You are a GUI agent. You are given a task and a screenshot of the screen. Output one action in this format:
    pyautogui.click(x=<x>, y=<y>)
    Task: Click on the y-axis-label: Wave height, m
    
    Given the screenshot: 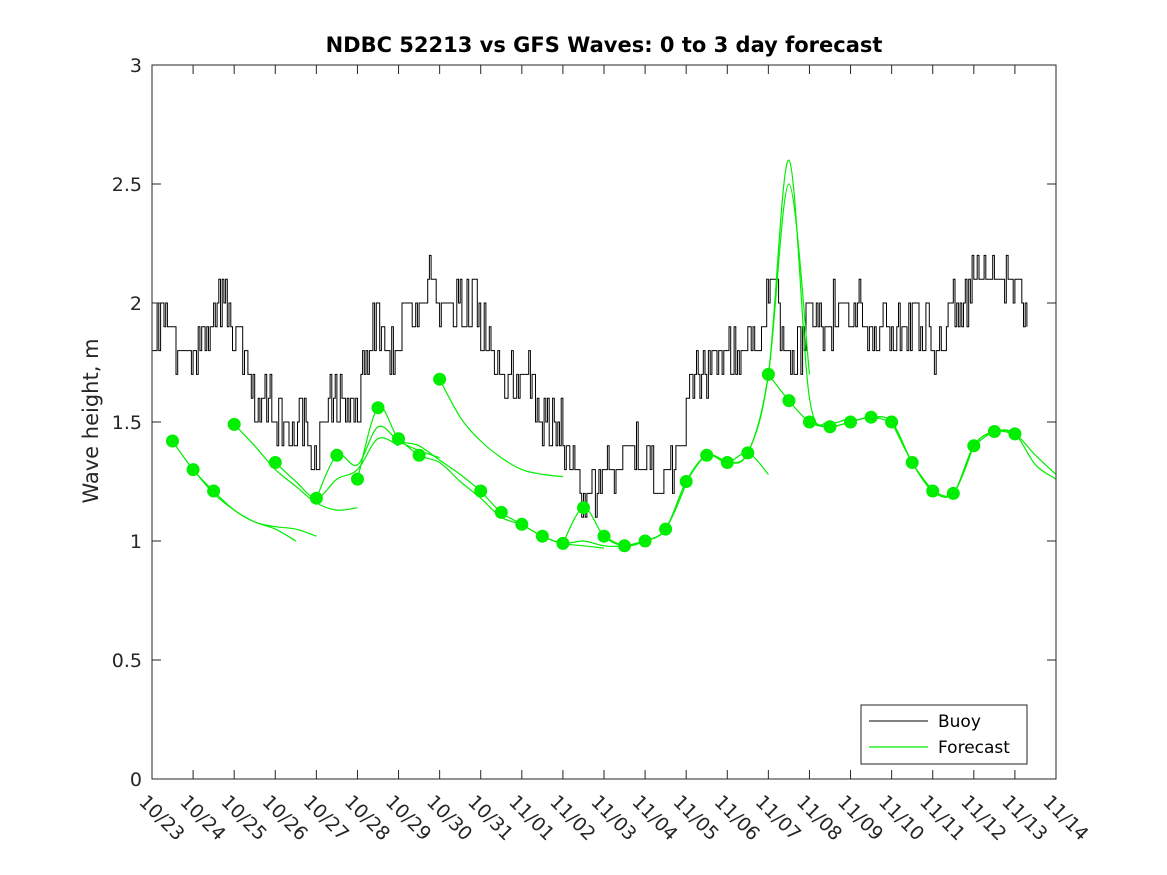 What is the action you would take?
    pyautogui.click(x=91, y=420)
    